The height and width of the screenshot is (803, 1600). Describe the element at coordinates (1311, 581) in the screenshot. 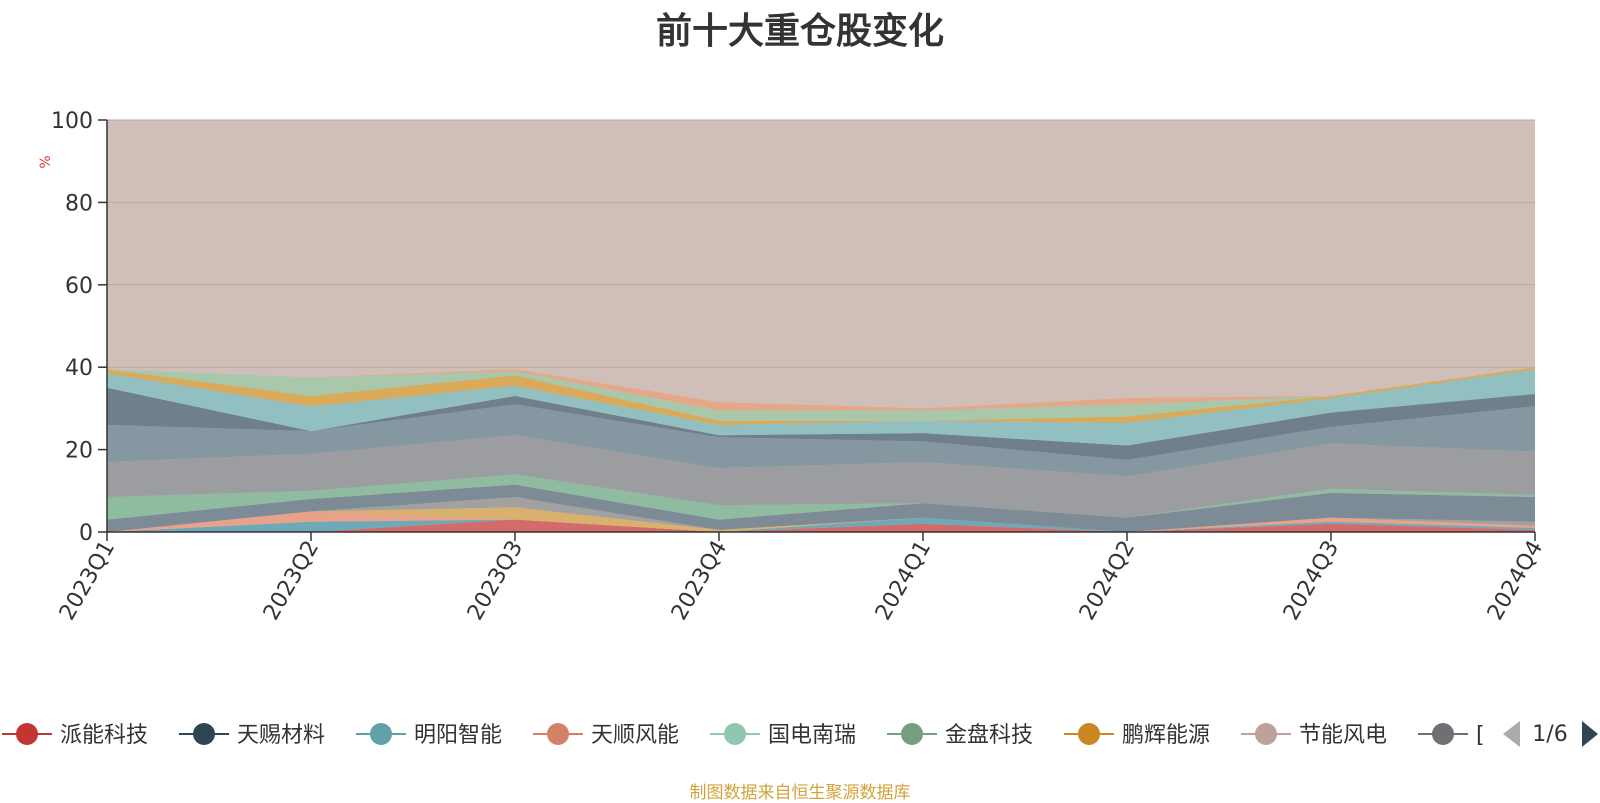

I see `x-tick-label: 2024Q3` at that location.